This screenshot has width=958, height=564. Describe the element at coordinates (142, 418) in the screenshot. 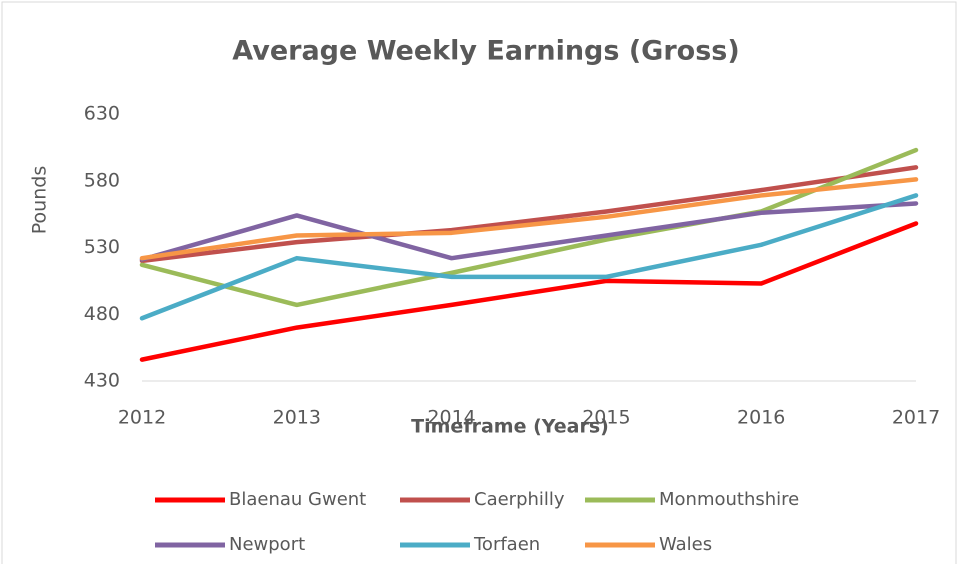

I see `x-tick-label: 2012` at that location.